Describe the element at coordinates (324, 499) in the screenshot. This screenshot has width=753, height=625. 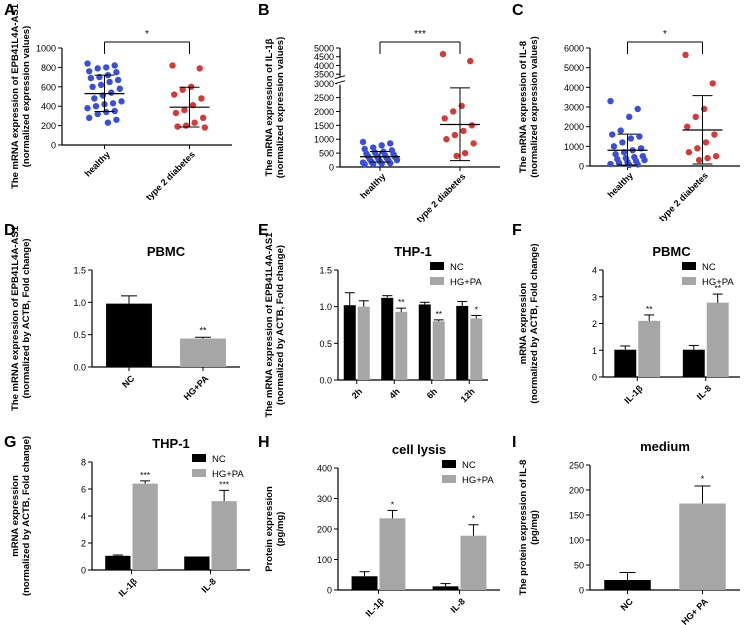
I see `y-tick-label: 300` at that location.